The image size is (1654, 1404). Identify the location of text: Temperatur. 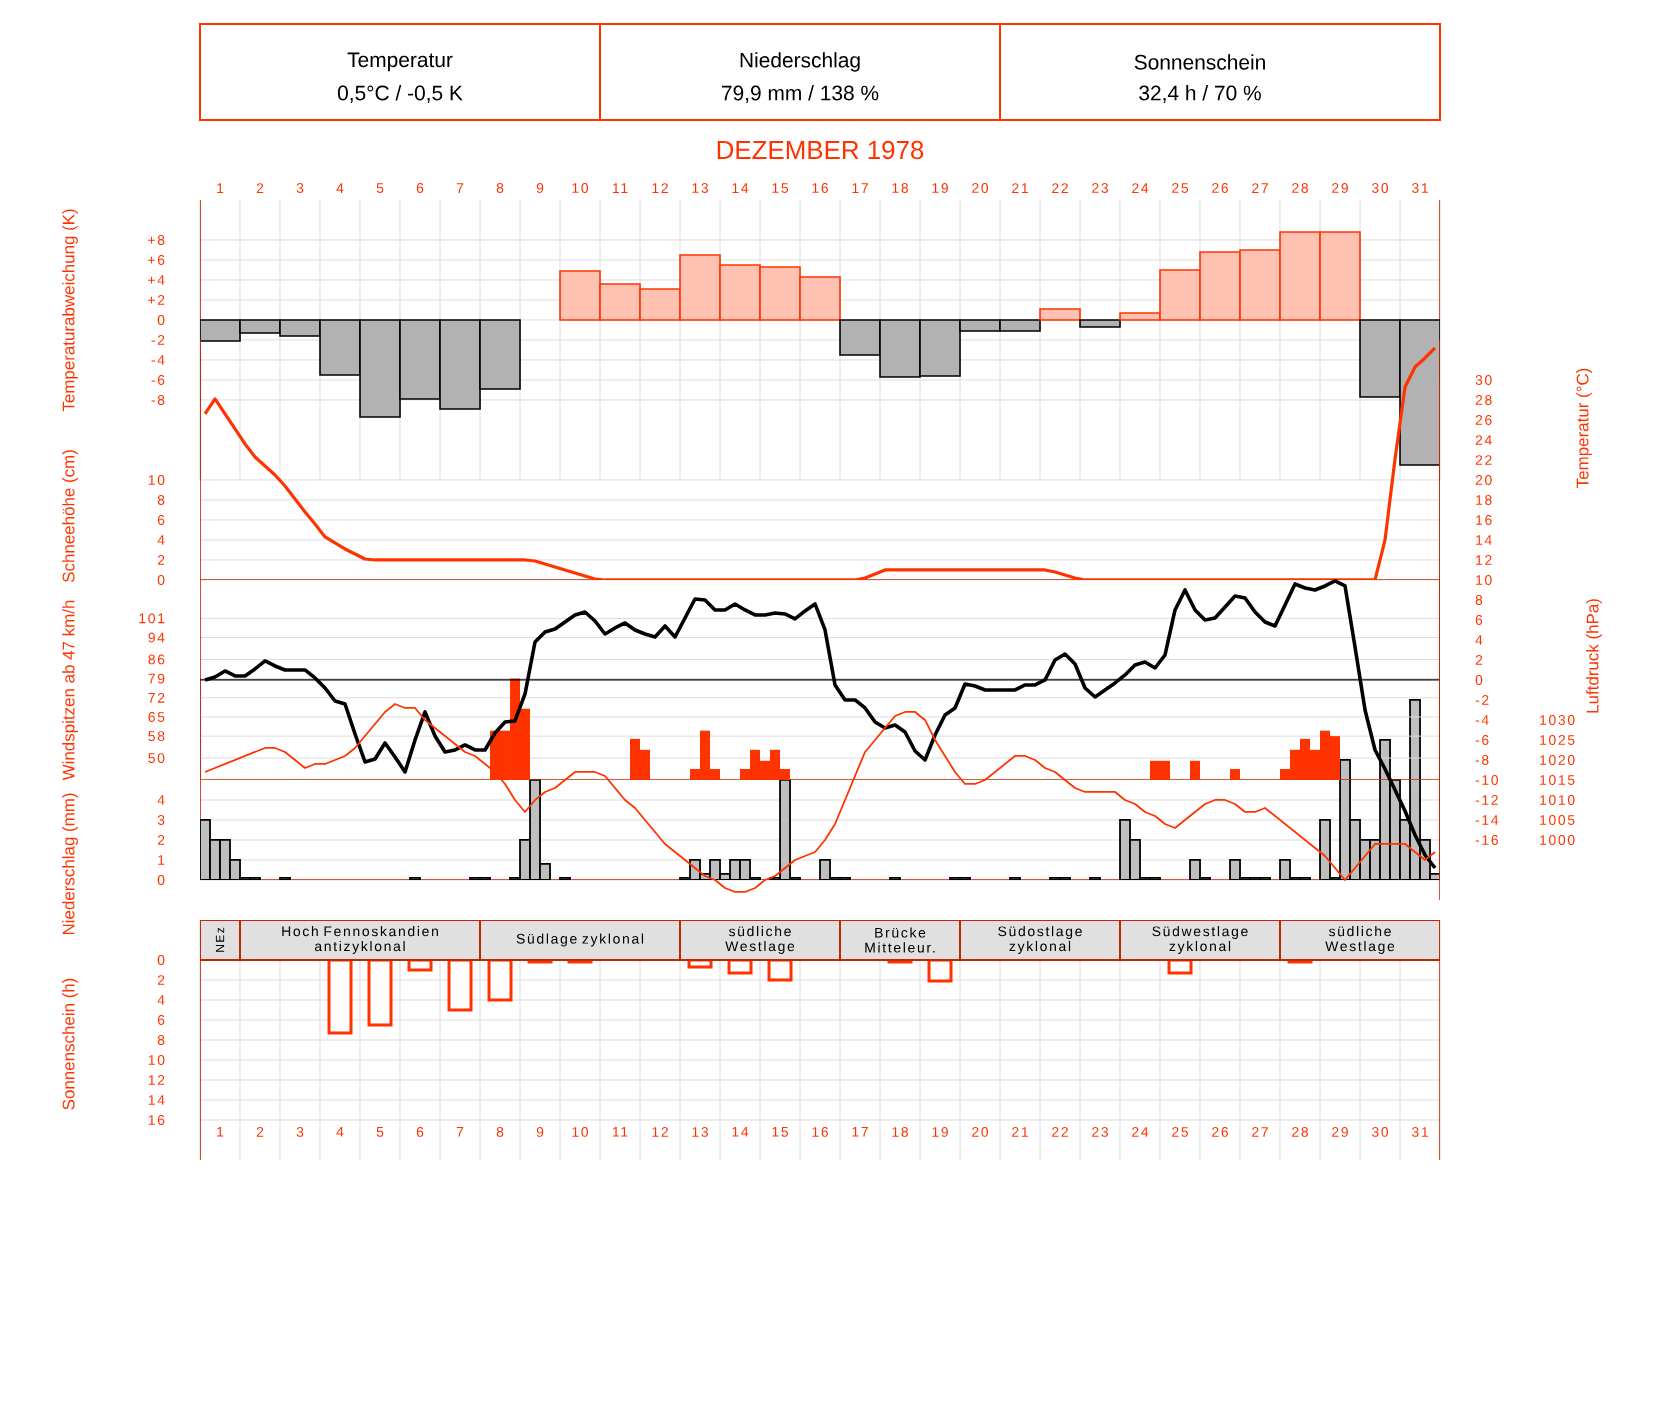
(400, 62).